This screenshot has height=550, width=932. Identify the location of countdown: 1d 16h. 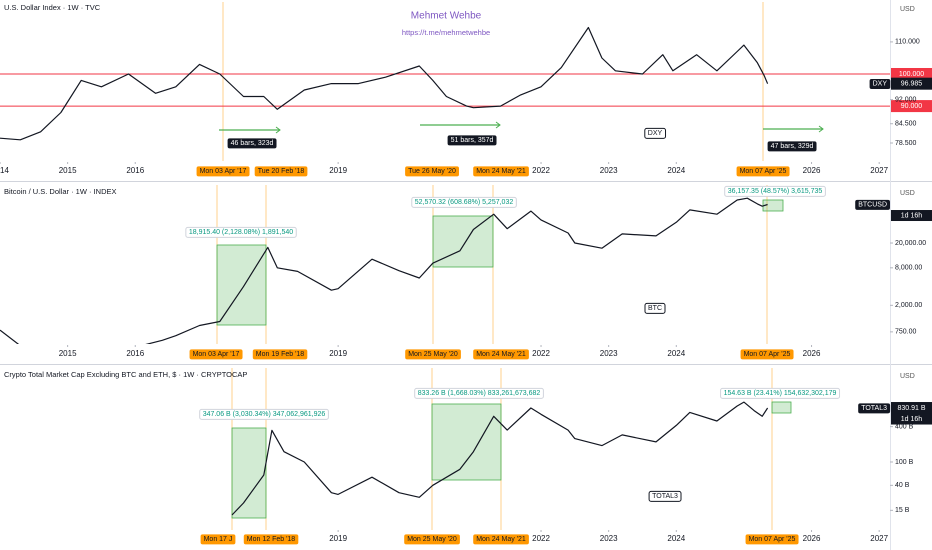
(912, 419).